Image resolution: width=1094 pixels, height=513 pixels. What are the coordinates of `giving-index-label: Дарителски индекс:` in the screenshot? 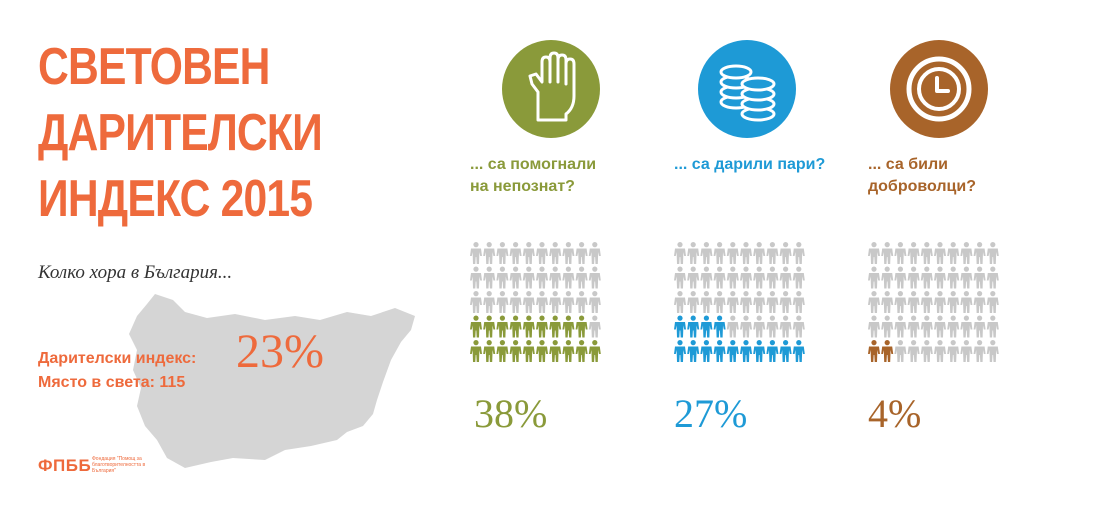 It's located at (117, 358).